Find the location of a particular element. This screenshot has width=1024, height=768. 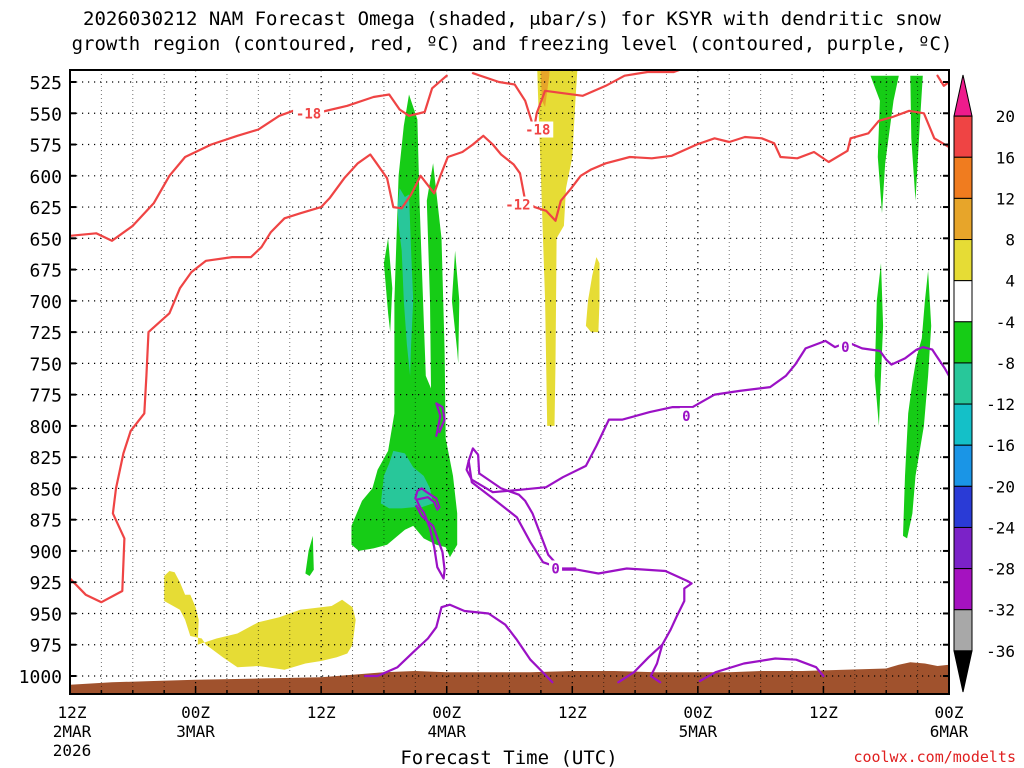

colorbar-cap-top is located at coordinates (963, 95).